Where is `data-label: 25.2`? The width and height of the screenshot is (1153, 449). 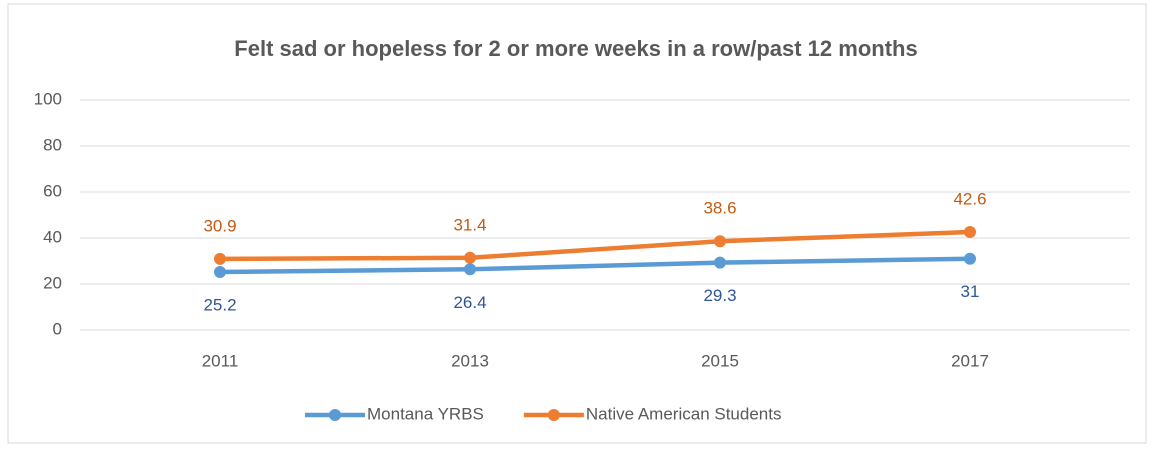 data-label: 25.2 is located at coordinates (219, 305).